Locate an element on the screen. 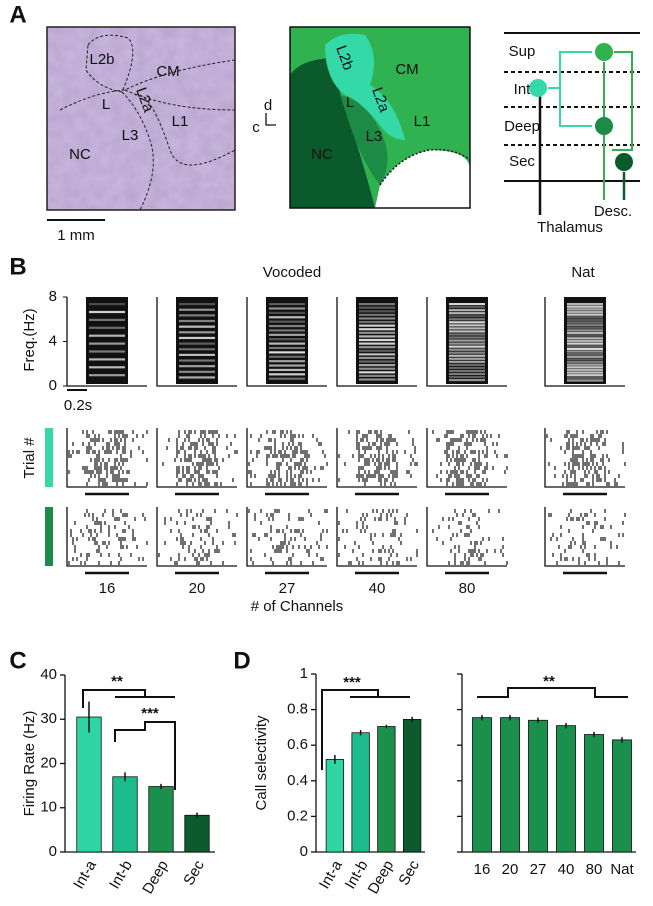 Image resolution: width=653 pixels, height=906 pixels. y-tick-label: 8 is located at coordinates (53, 296).